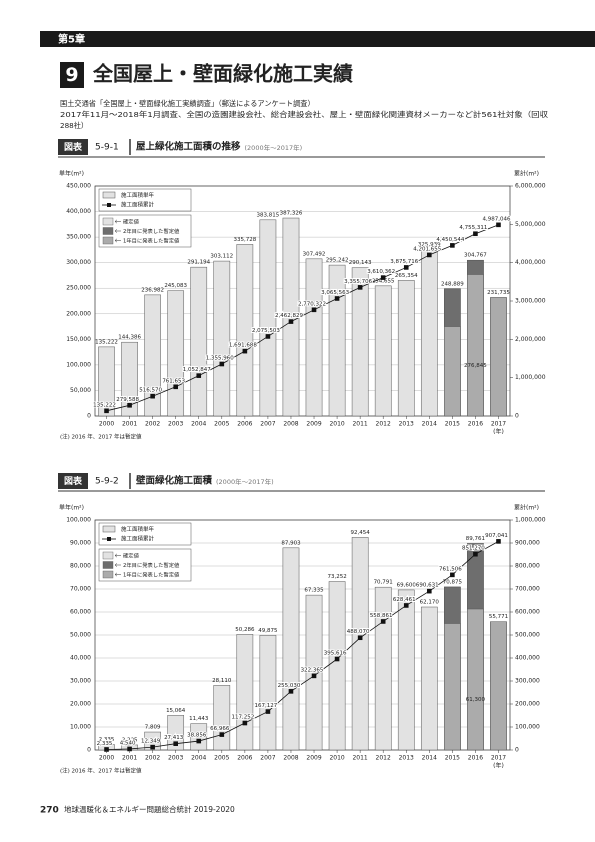 This screenshot has height=842, width=595. I want to click on cumulative-value-label: 1,052,847, so click(197, 370).